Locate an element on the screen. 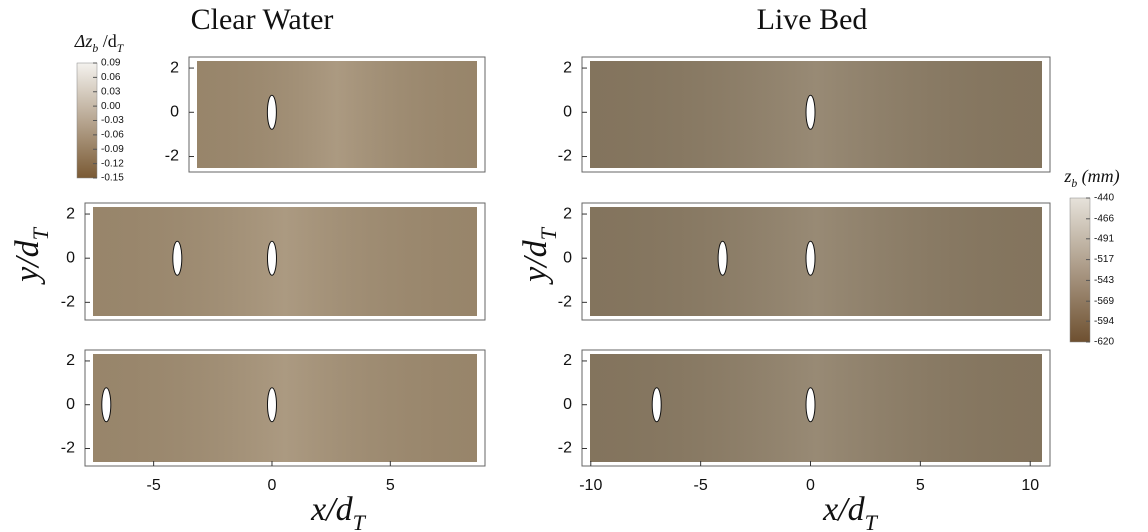 Image resolution: width=1148 pixels, height=532 pixels. colorbar-tick-label: -517 is located at coordinates (1104, 259).